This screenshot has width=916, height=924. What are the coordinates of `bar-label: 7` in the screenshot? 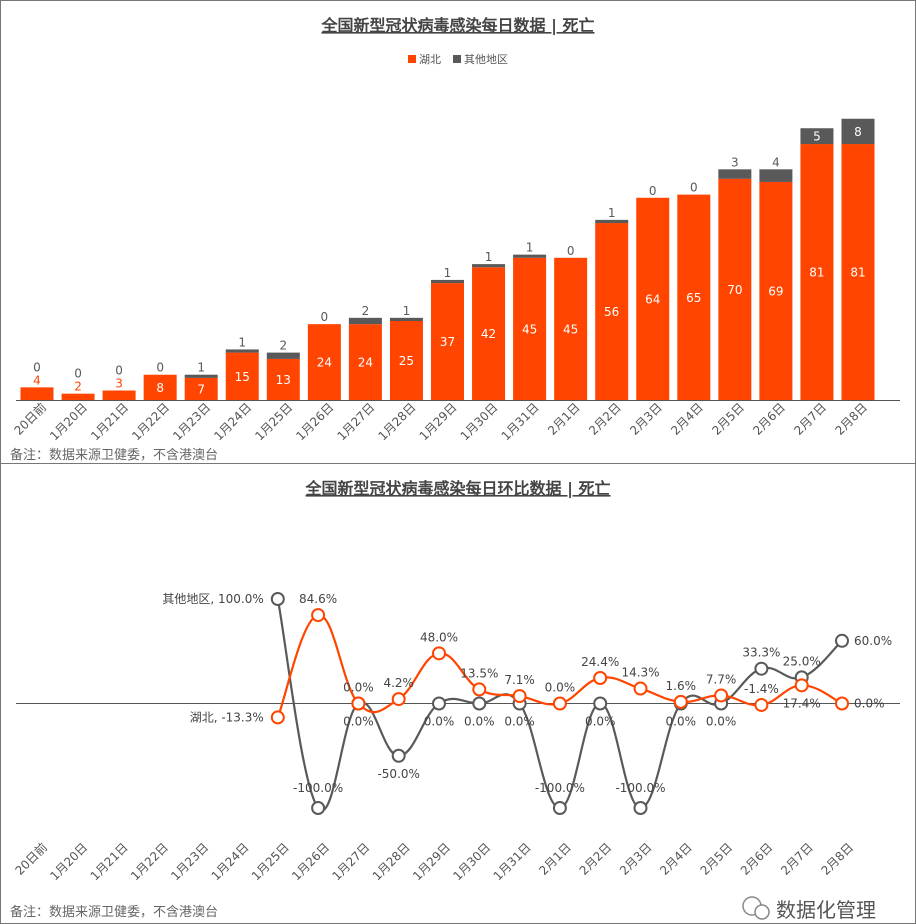 It's located at (201, 389).